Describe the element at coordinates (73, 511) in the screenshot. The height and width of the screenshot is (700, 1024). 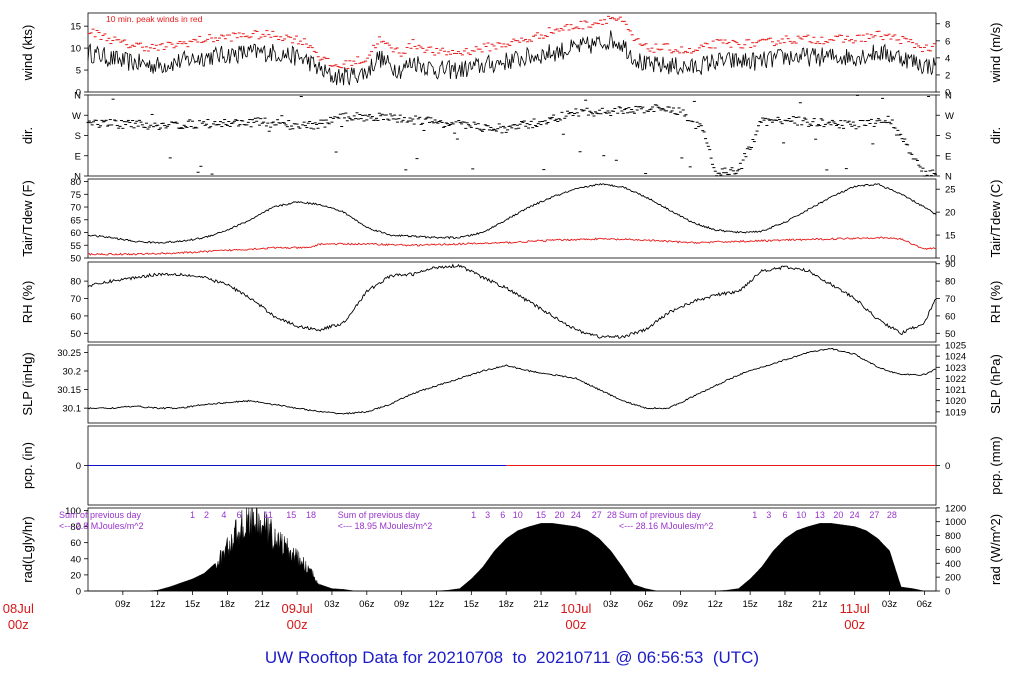
I see `left-tick-label: 100` at that location.